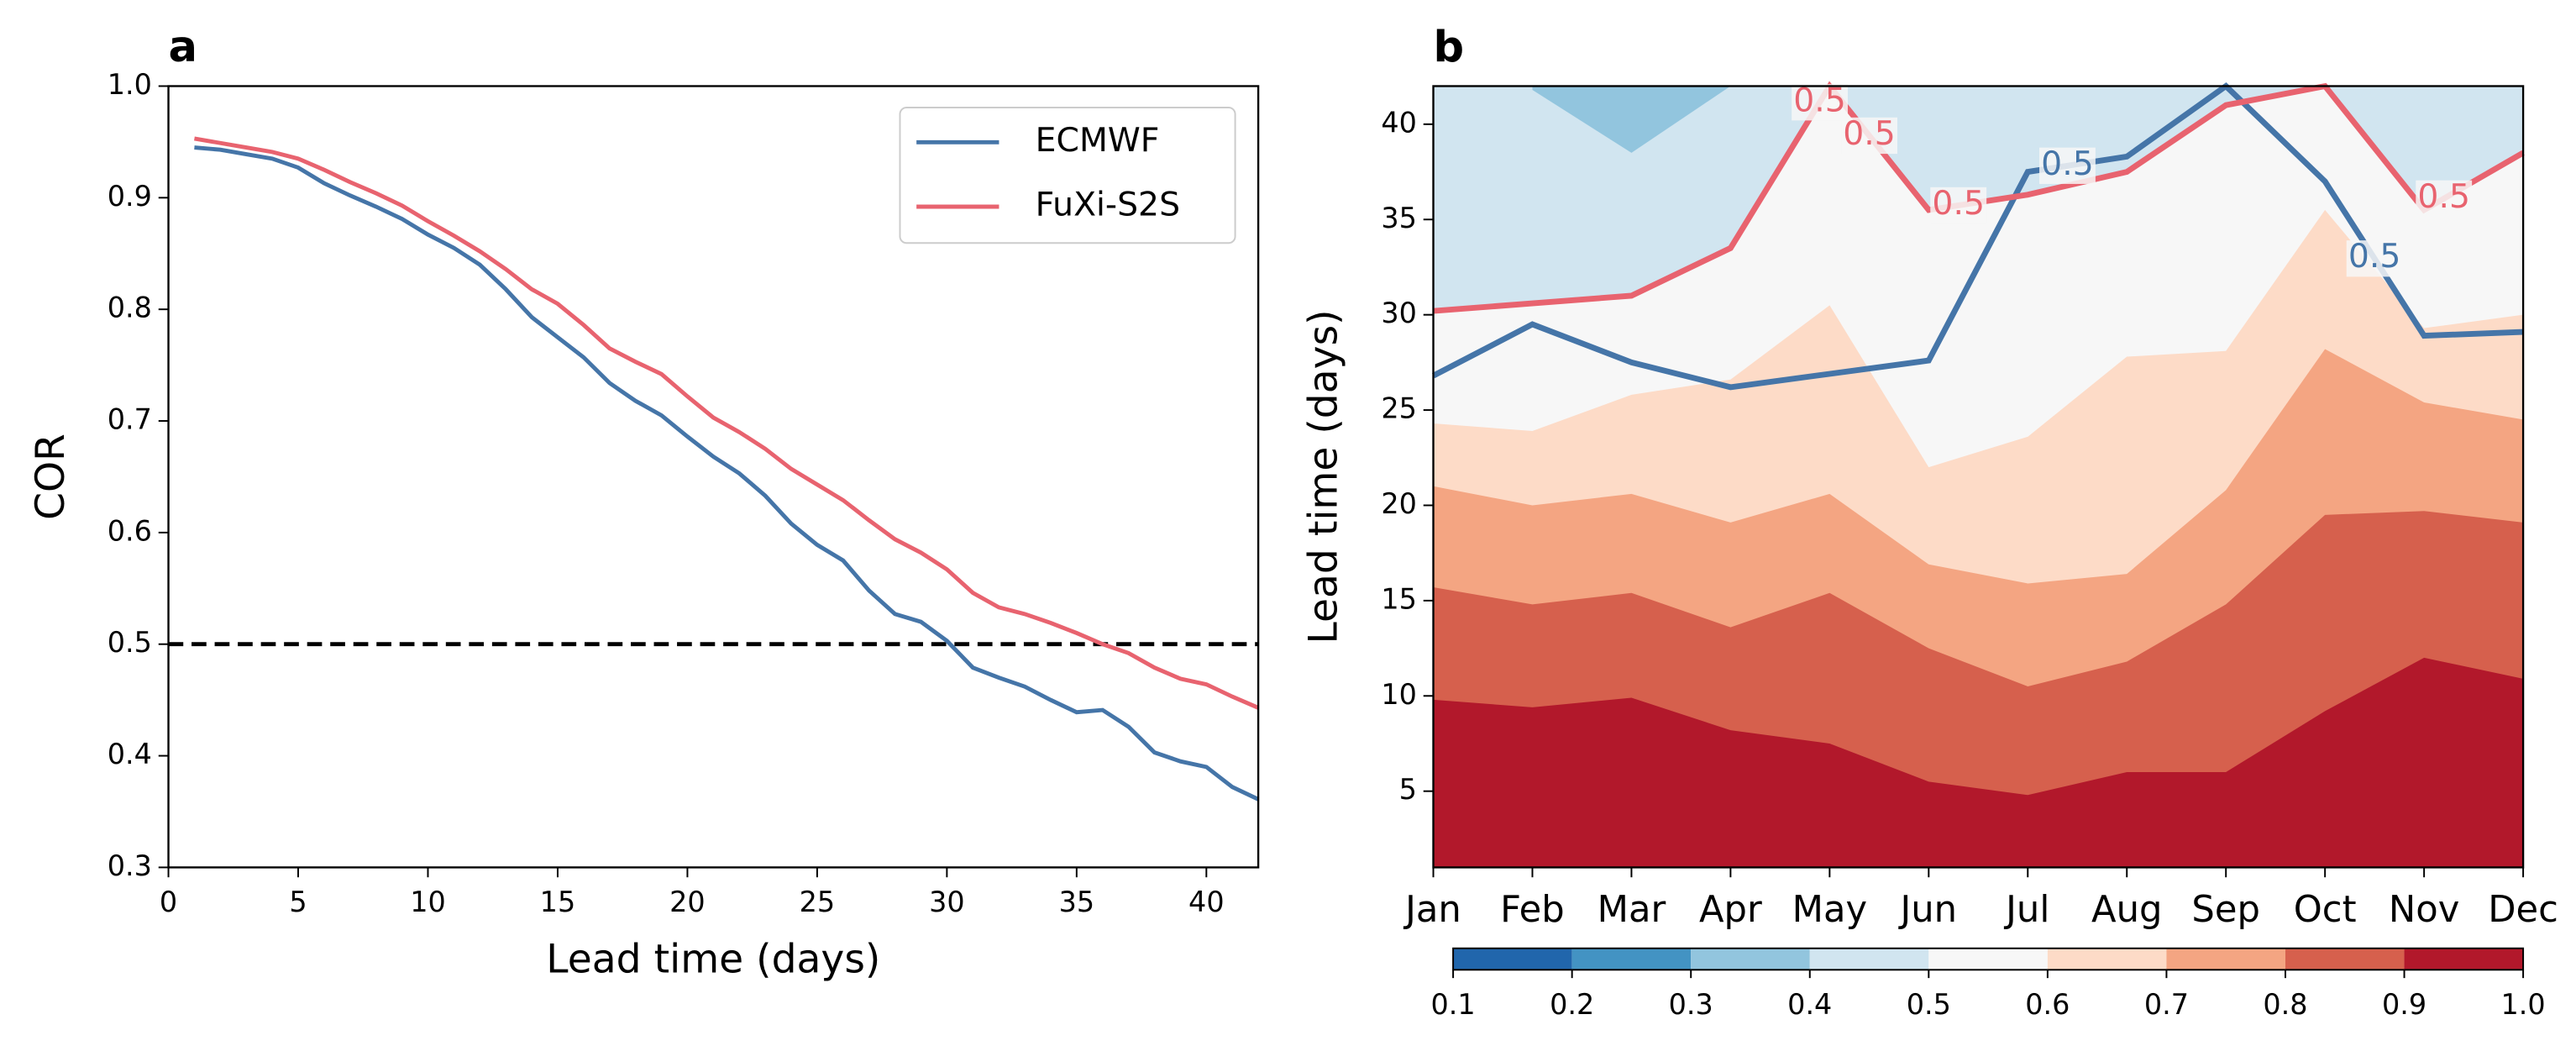  I want to click on panel-label: b, so click(1449, 47).